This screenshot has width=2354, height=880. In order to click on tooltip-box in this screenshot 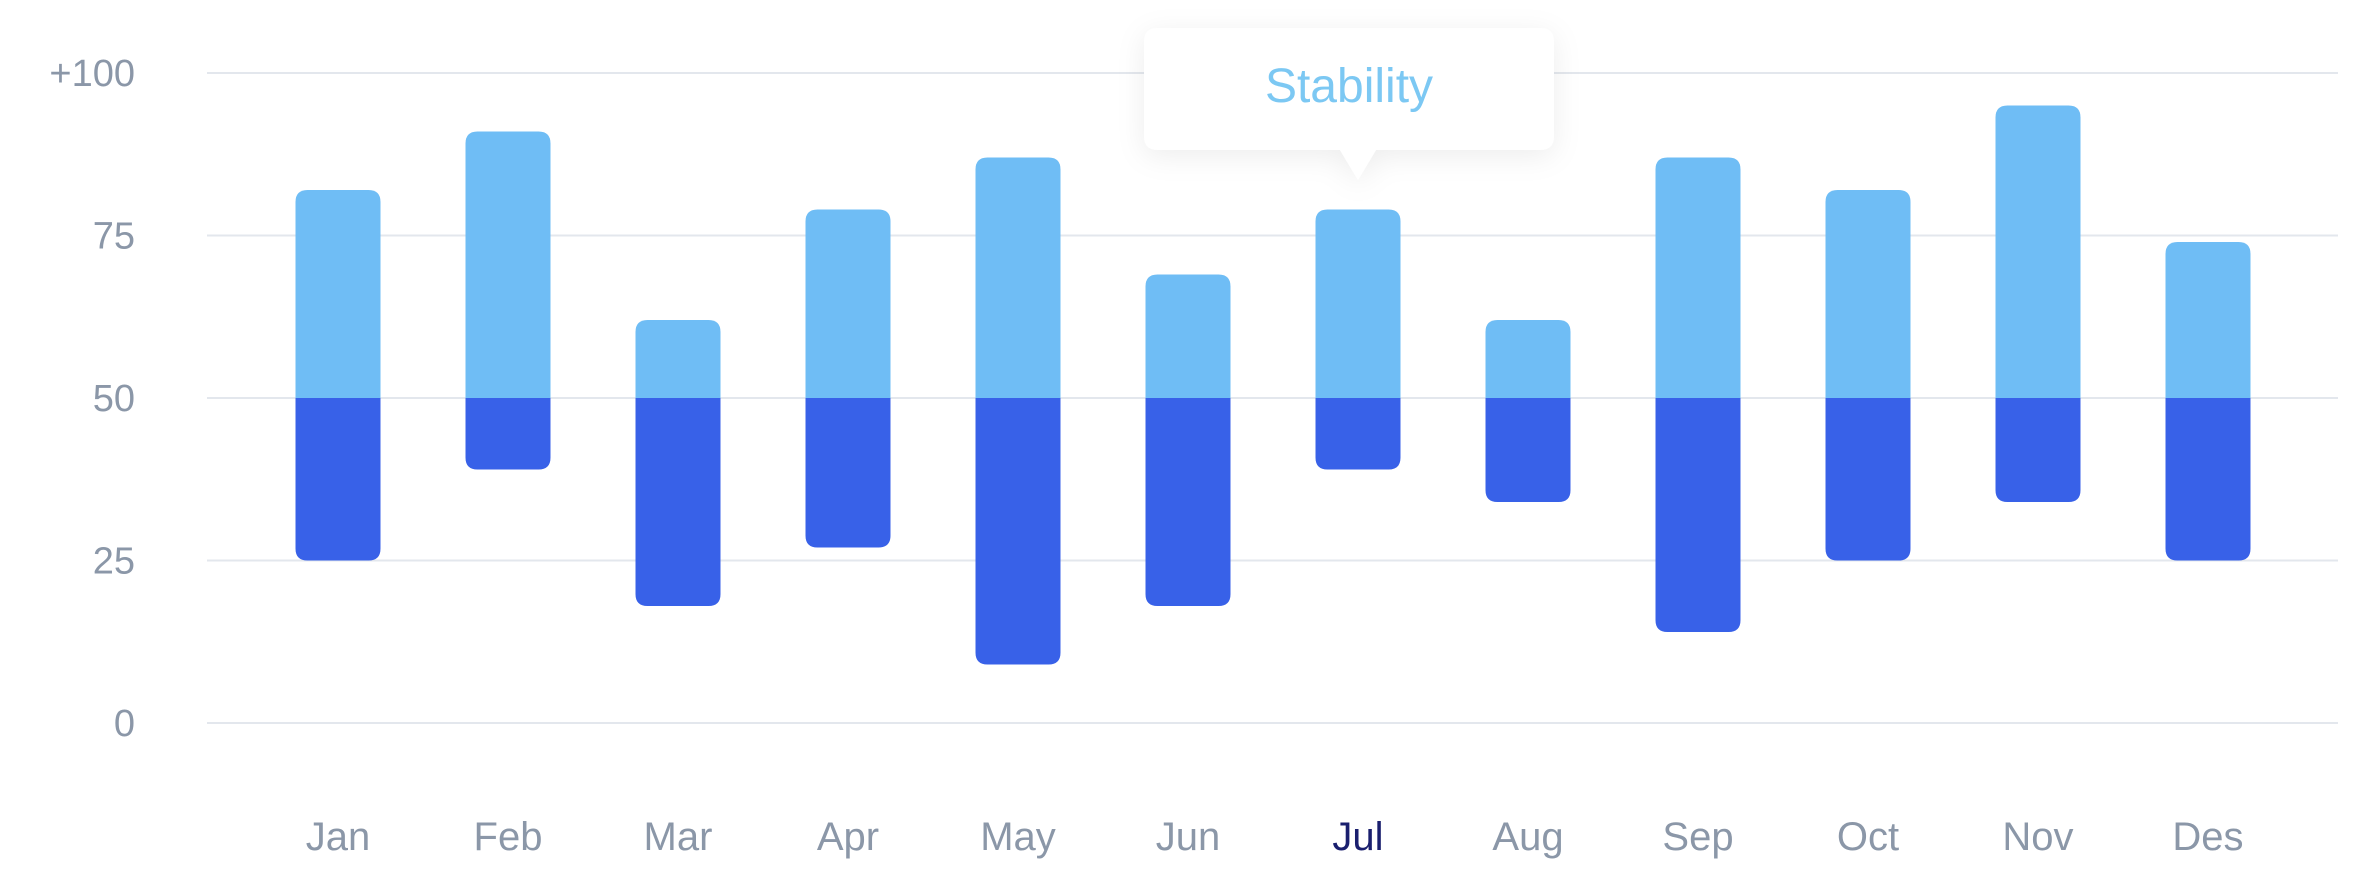, I will do `click(1349, 104)`.